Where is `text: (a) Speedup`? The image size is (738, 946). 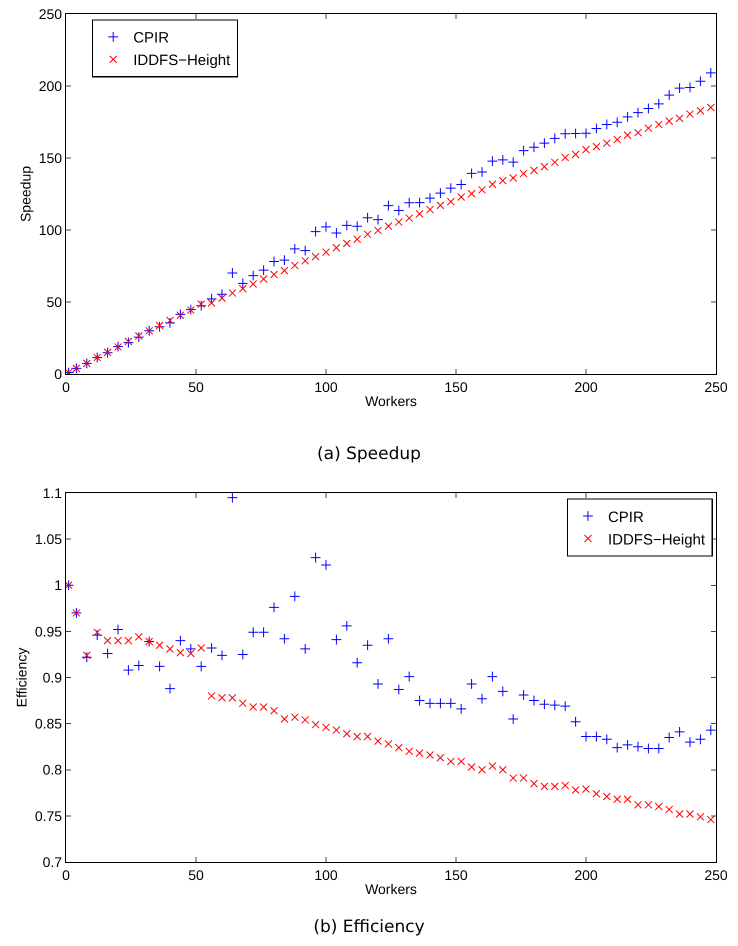
text: (a) Speedup is located at coordinates (369, 454).